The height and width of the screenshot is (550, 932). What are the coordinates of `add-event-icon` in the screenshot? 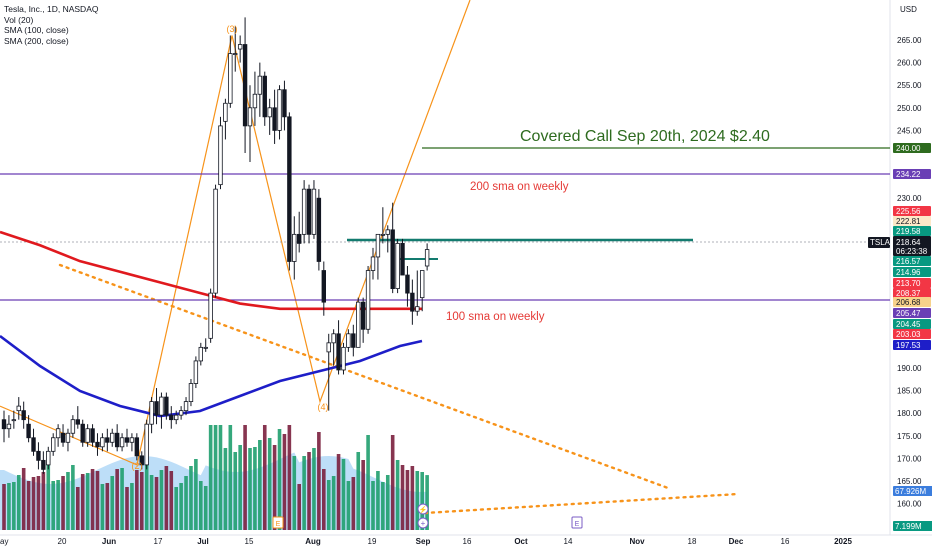 It's located at (423, 523).